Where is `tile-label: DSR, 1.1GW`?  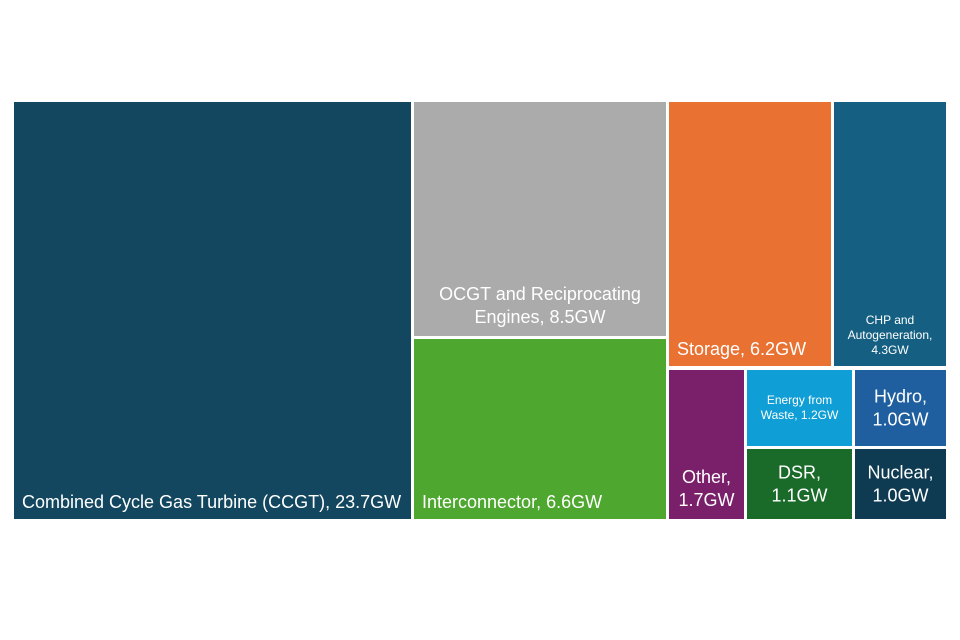
tile-label: DSR, 1.1GW is located at coordinates (799, 484).